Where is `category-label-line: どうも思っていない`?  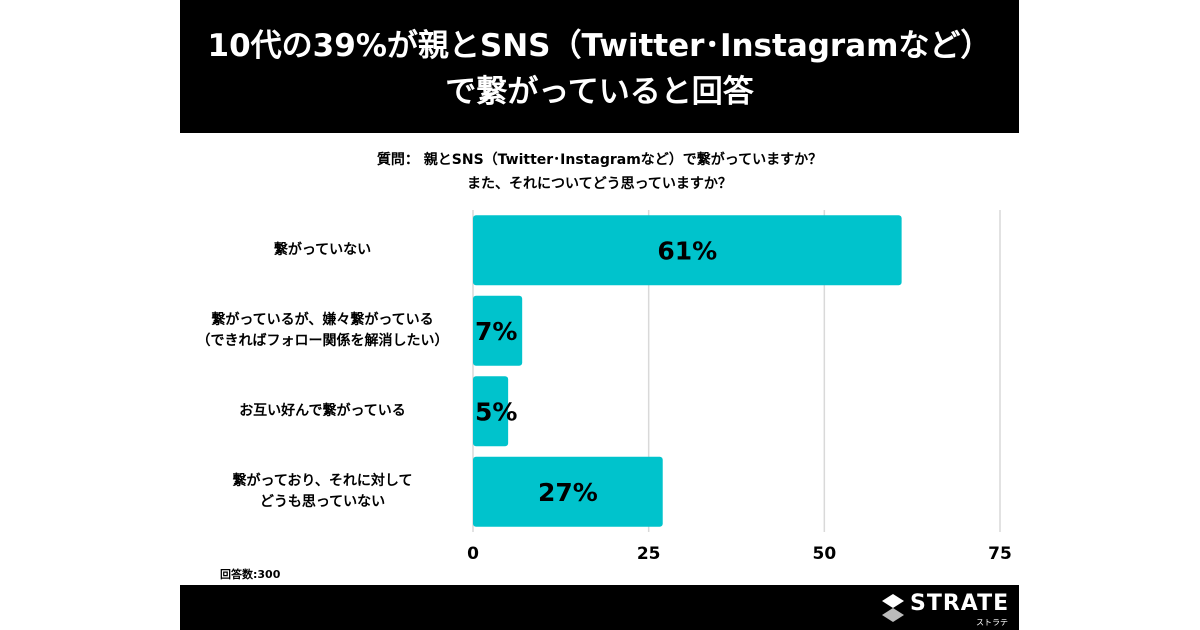 category-label-line: どうも思っていない is located at coordinates (322, 501).